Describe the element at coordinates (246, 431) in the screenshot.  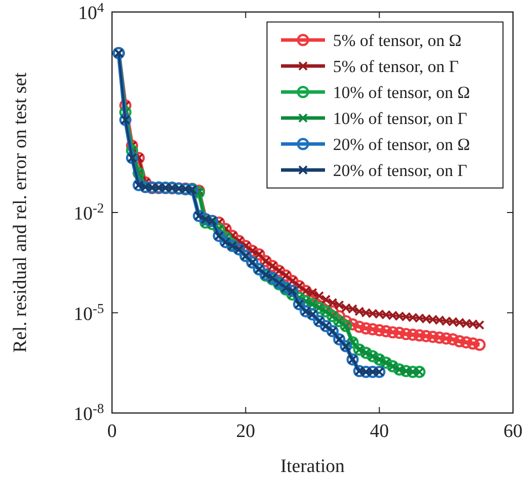
I see `x-tick-label: 20` at that location.